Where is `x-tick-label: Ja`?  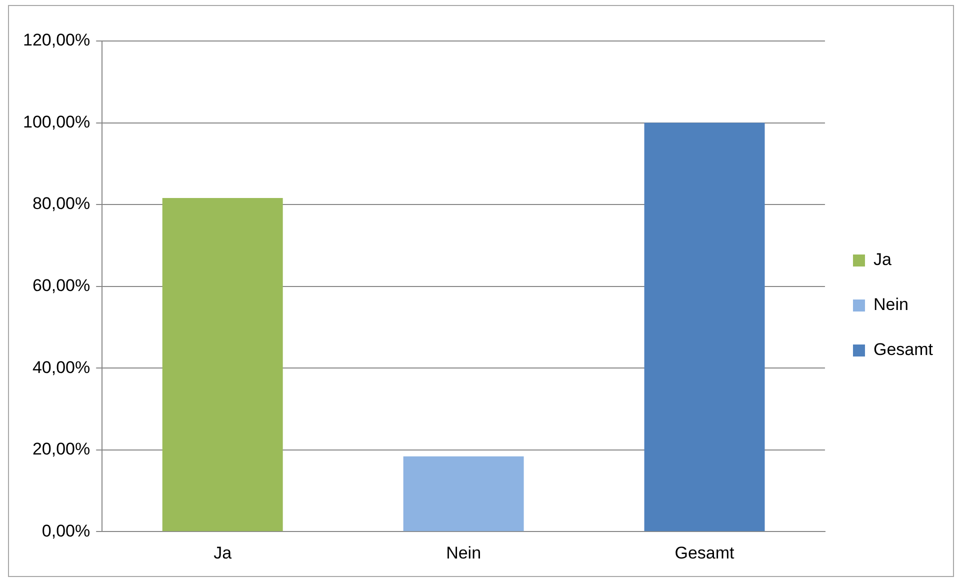 x-tick-label: Ja is located at coordinates (223, 552).